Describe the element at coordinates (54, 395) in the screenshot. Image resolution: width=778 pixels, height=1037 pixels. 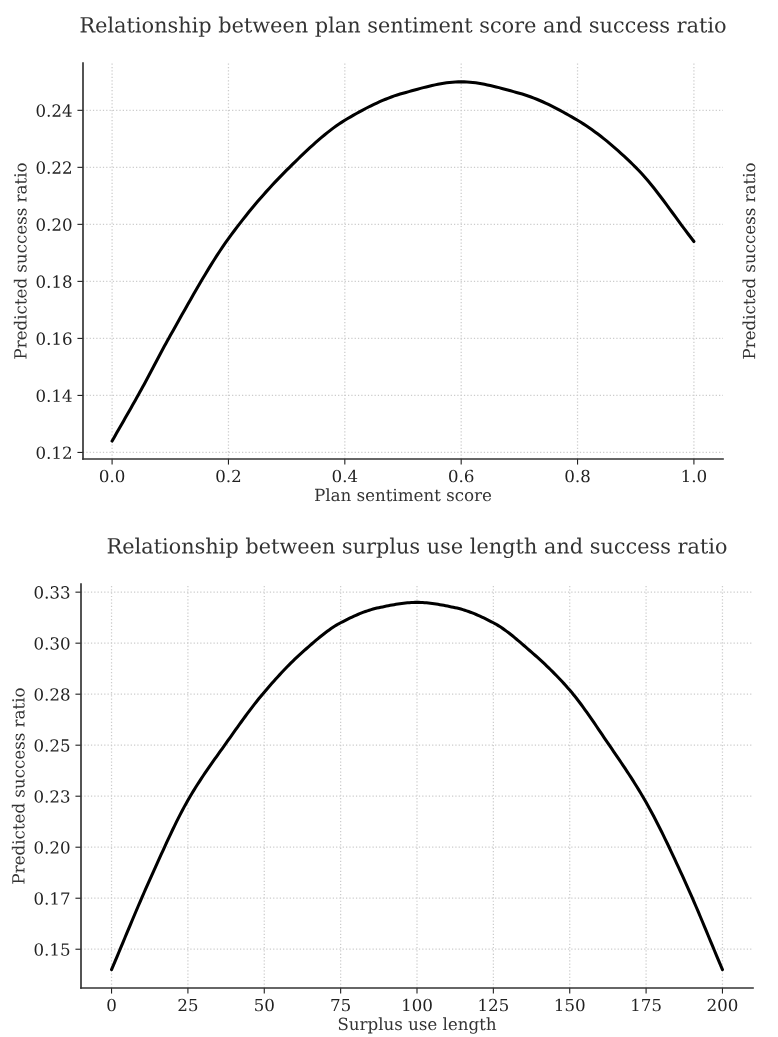
I see `y-tick-label: 0.14` at that location.